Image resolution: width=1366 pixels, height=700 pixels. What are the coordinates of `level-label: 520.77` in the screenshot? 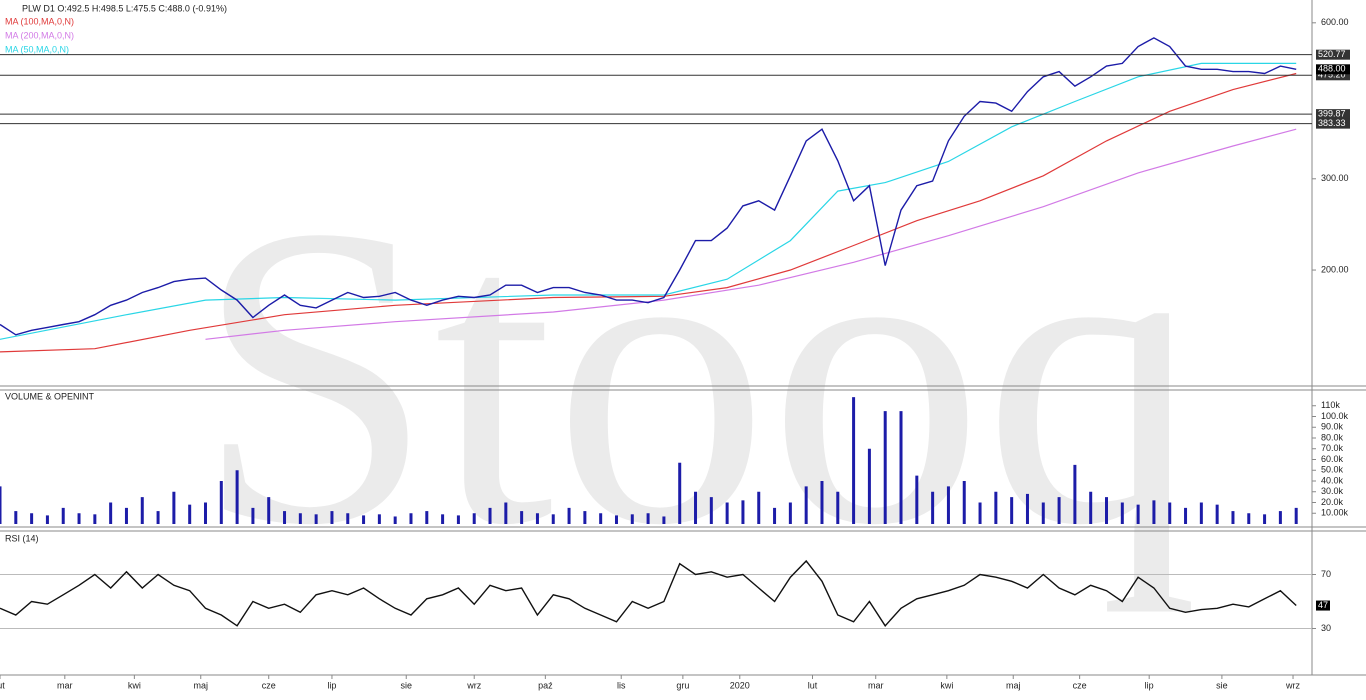 It's located at (1332, 54).